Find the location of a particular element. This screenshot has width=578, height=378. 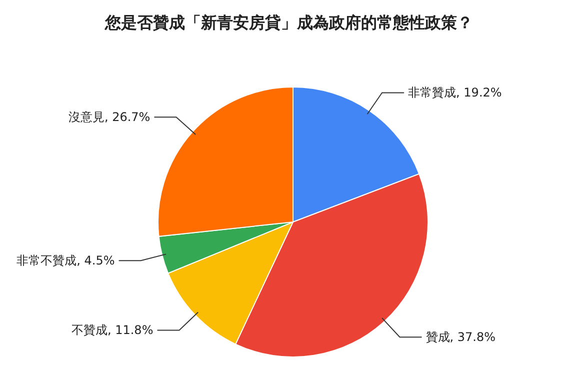

slice-label: 沒意見, 26.7% is located at coordinates (109, 117).